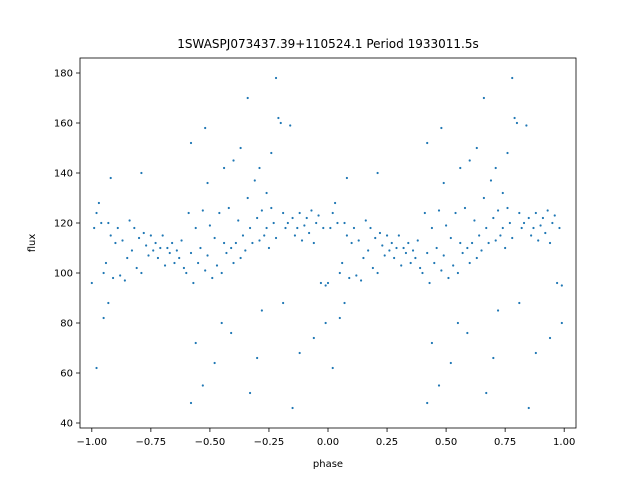  I want to click on x-tick-label: 0.00, so click(328, 442).